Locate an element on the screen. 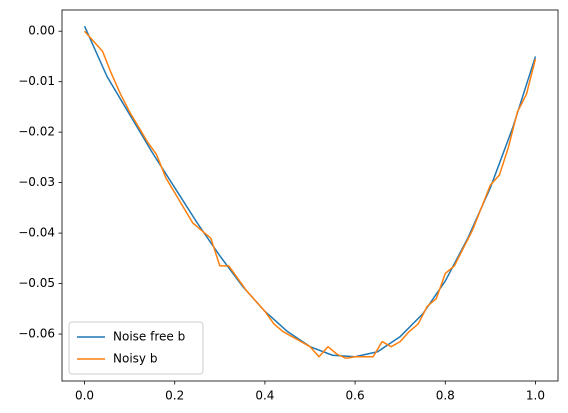 This screenshot has width=568, height=413. y-tick-label: −0.02 is located at coordinates (36, 132).